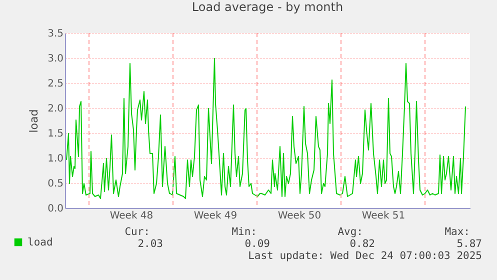 The width and height of the screenshot is (497, 280). I want to click on x-tick-label: Week 50, so click(300, 216).